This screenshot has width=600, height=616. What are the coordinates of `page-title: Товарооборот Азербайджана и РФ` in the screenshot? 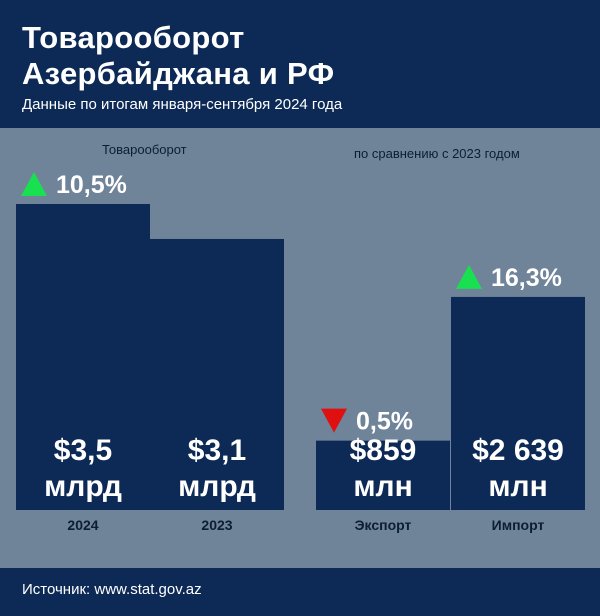 It's located at (178, 55).